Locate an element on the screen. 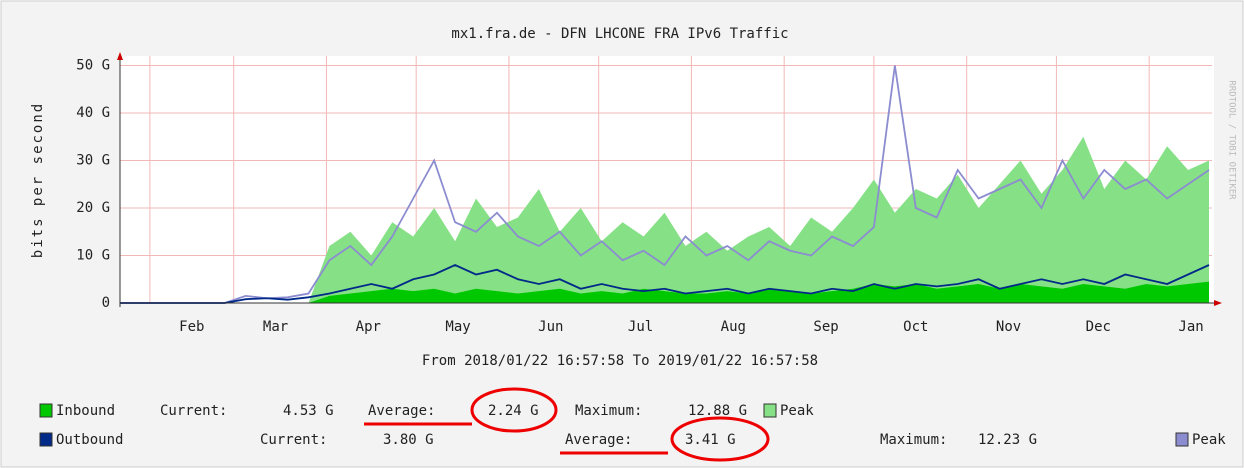  x-tick-label: Jun is located at coordinates (550, 327).